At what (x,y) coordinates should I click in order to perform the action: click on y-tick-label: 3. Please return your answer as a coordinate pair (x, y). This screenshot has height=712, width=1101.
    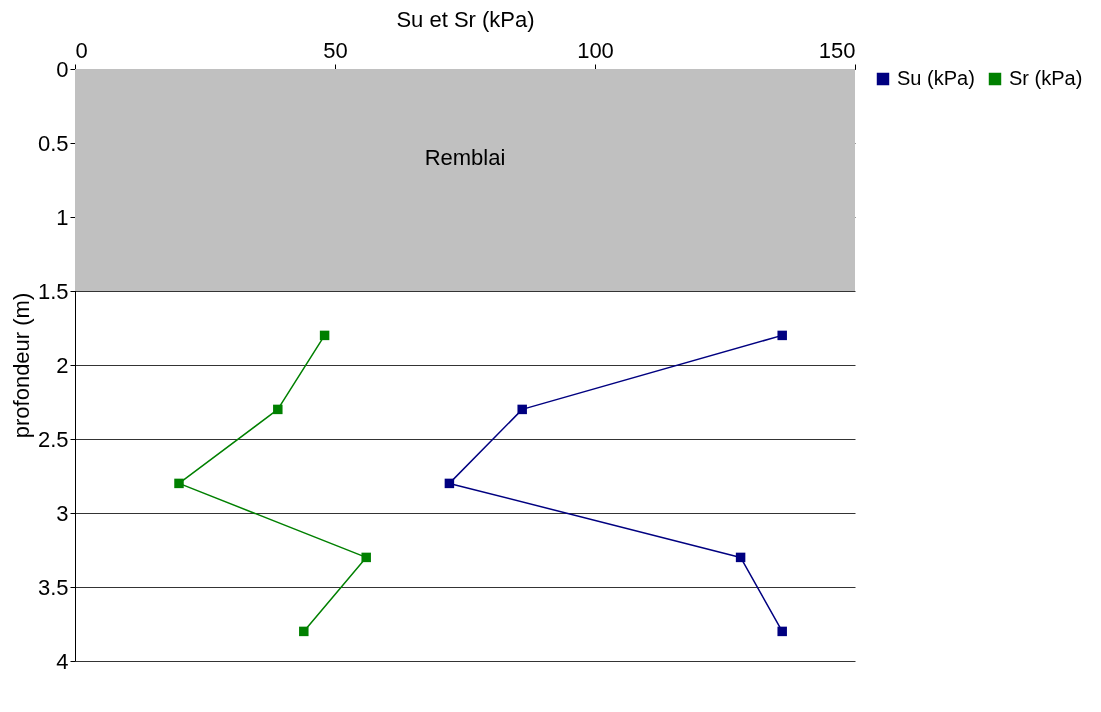
    Looking at the image, I should click on (62, 513).